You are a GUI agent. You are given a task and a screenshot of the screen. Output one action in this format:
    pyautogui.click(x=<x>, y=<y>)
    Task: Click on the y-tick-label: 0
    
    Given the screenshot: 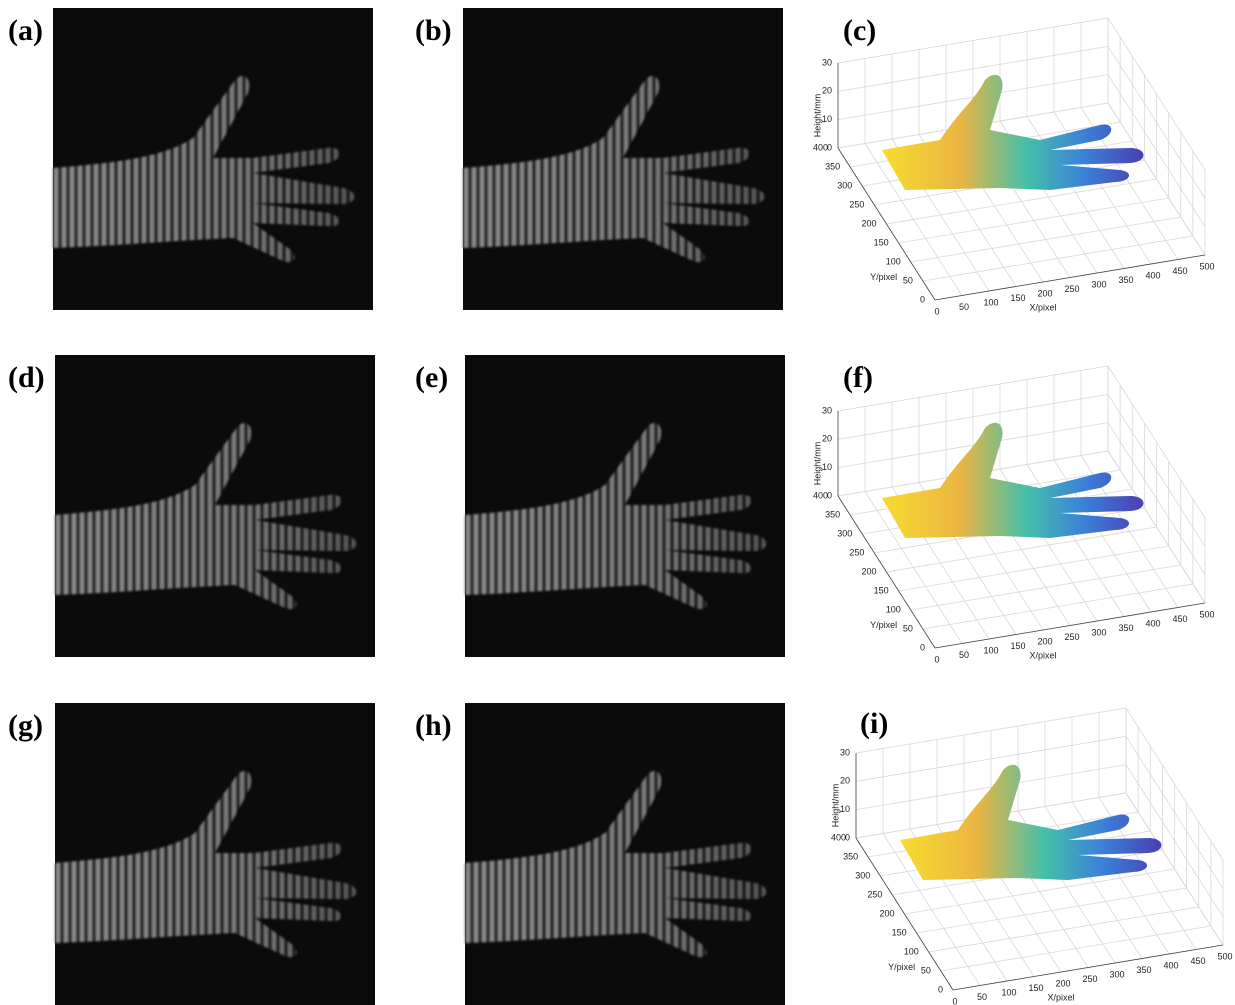 What is the action you would take?
    pyautogui.click(x=940, y=989)
    